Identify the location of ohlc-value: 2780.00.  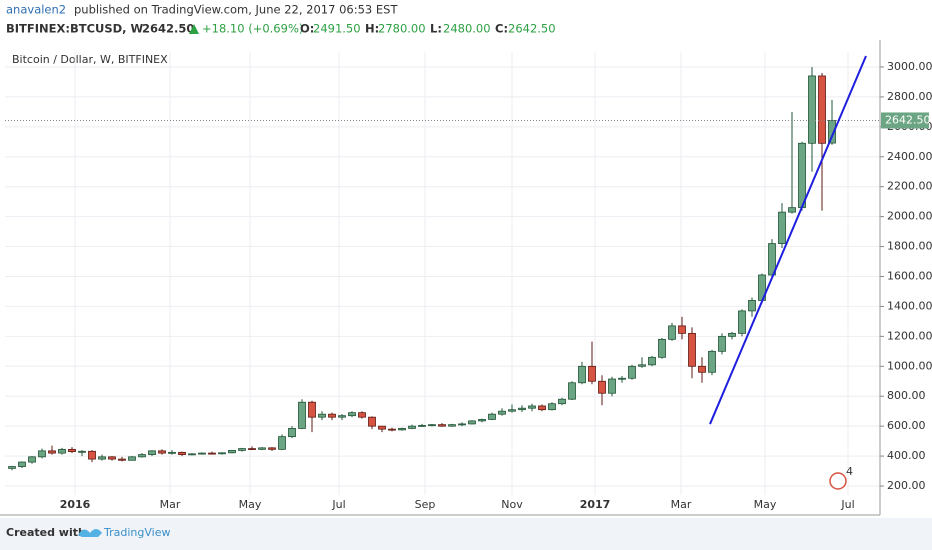
(402, 29).